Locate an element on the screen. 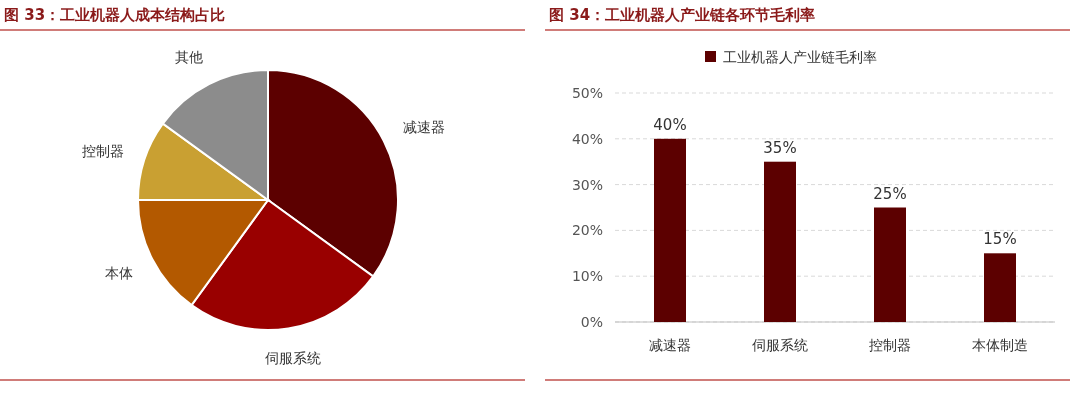 The image size is (1070, 404). chart-title: 图 33：工业机器人成本结构占比 is located at coordinates (115, 15).